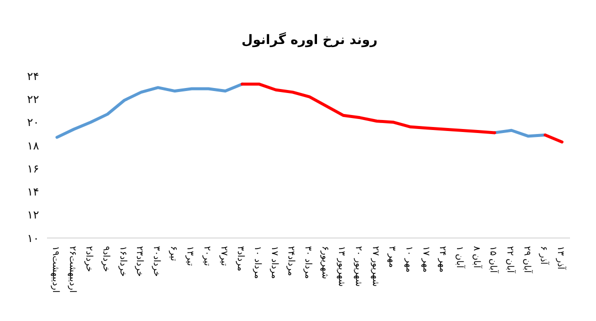 The height and width of the screenshot is (321, 596). Describe the element at coordinates (391, 257) in the screenshot. I see `x-tick-label: ۳ مهر` at that location.